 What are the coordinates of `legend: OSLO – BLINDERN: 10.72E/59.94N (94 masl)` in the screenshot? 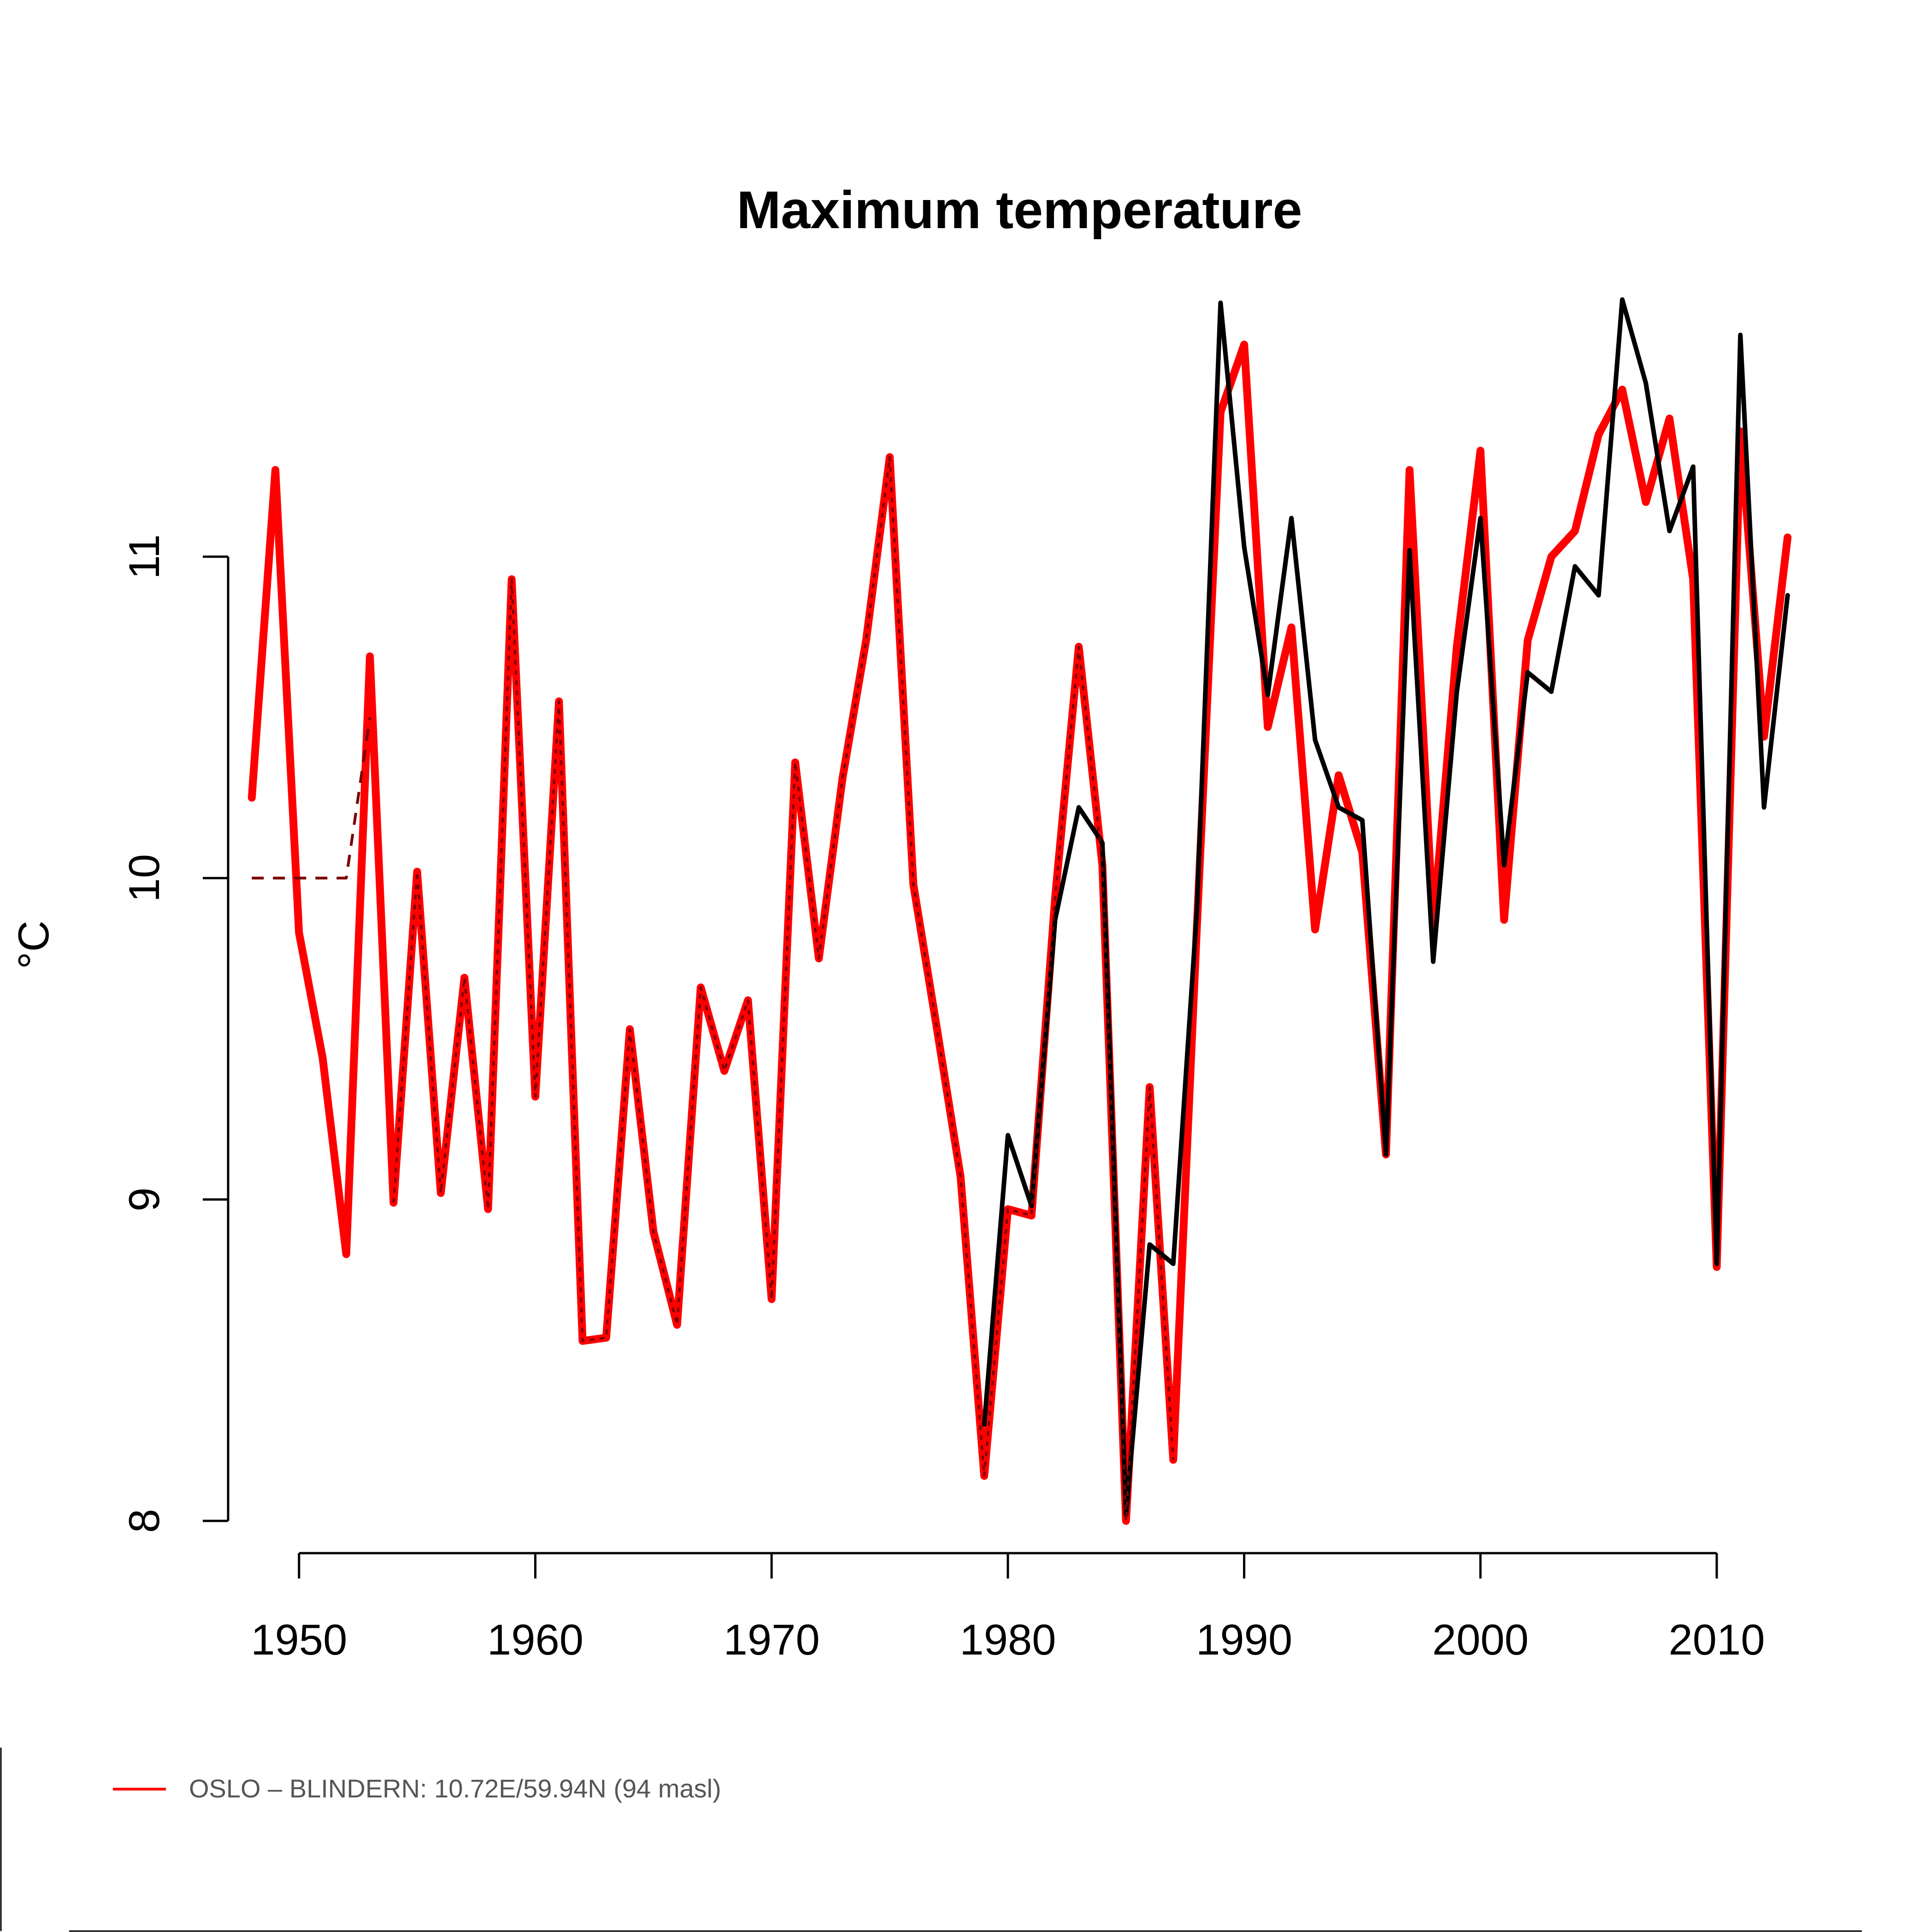 It's located at (931, 1840).